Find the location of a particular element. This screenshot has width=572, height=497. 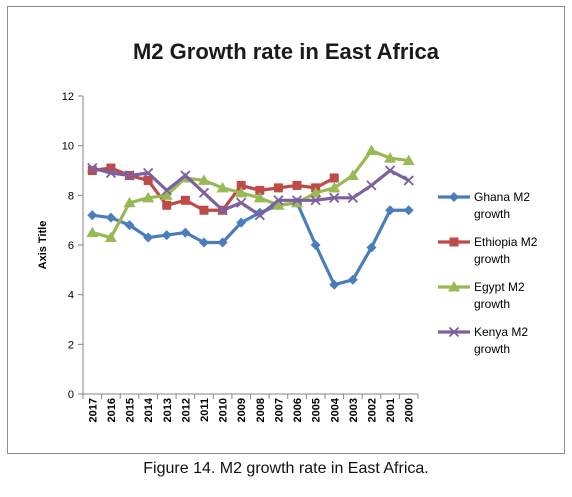

x-tick-label: 2012 is located at coordinates (186, 410).